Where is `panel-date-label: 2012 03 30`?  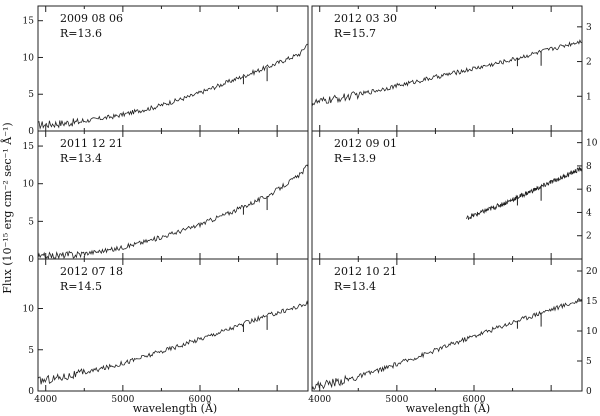
panel-date-label: 2012 03 30 is located at coordinates (365, 18).